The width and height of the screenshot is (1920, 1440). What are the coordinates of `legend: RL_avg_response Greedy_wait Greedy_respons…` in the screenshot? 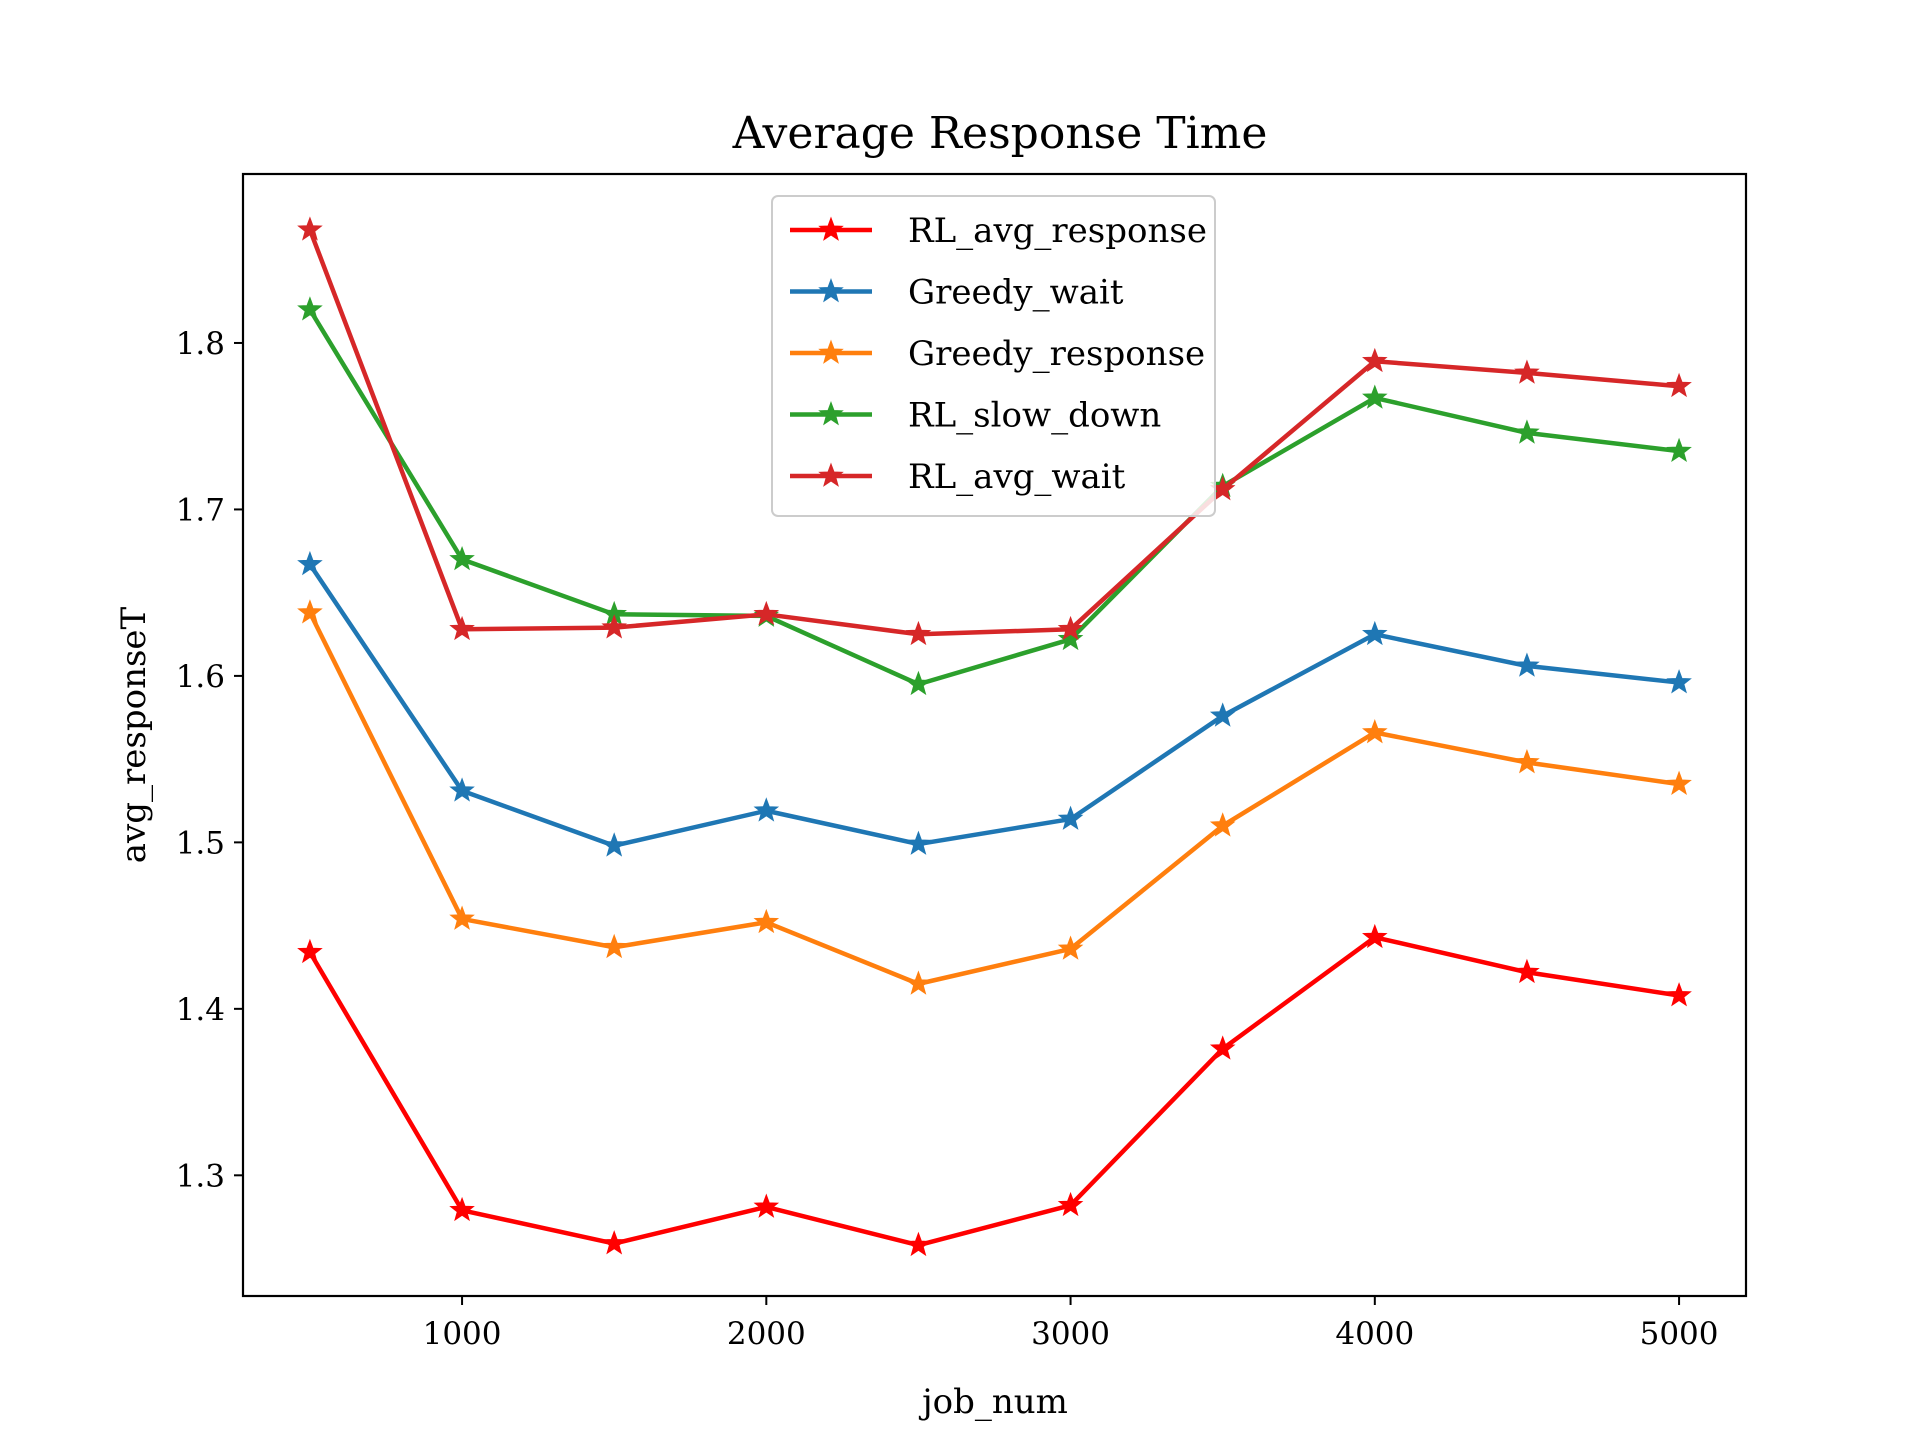 It's located at (993, 356).